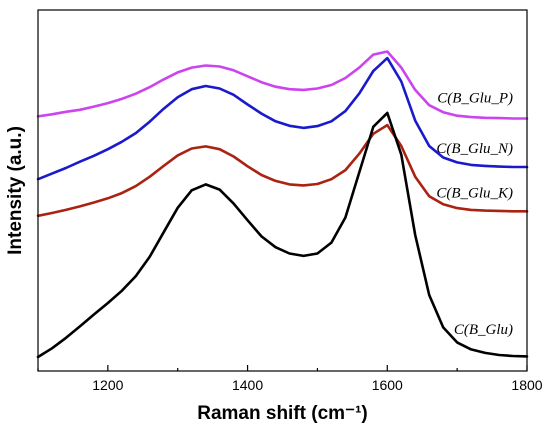  I want to click on series-label-0: C(B_Glu_P), so click(475, 98).